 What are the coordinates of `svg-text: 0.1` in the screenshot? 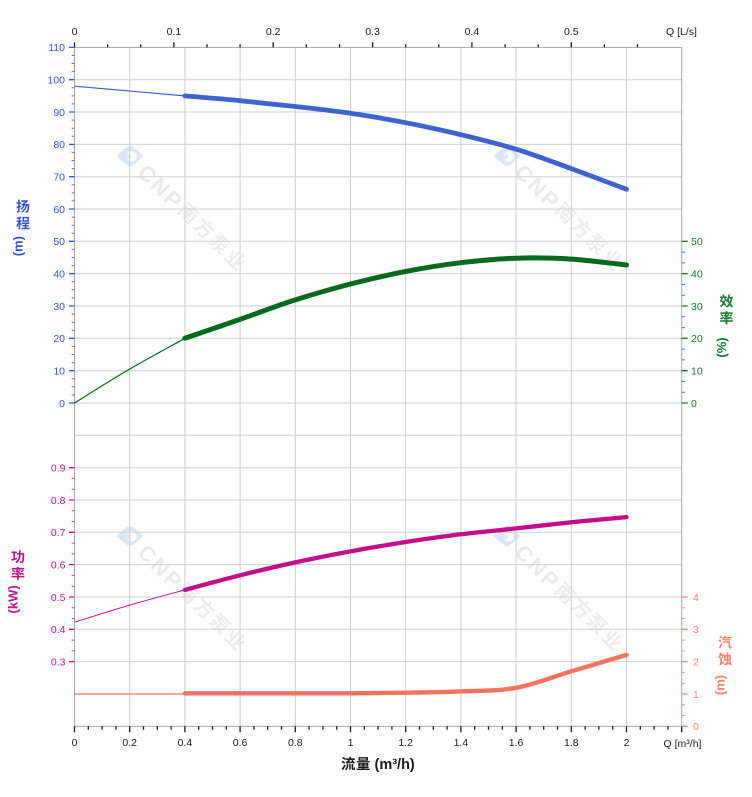 It's located at (174, 32).